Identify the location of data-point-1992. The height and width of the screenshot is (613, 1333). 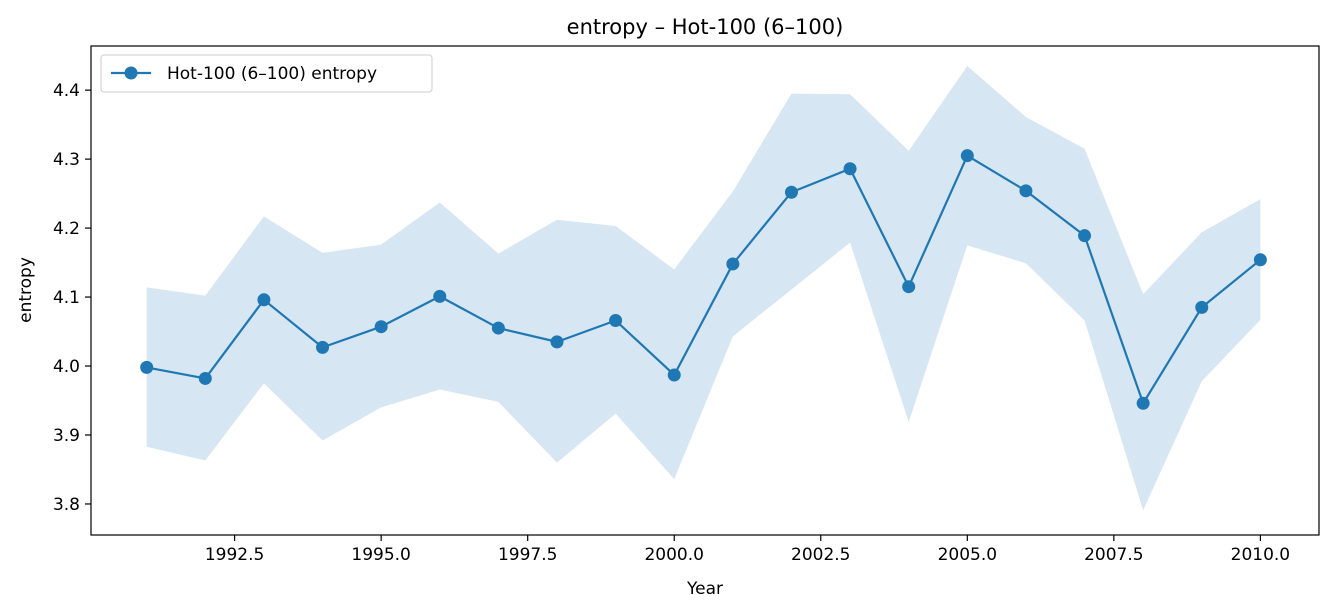
(205, 378).